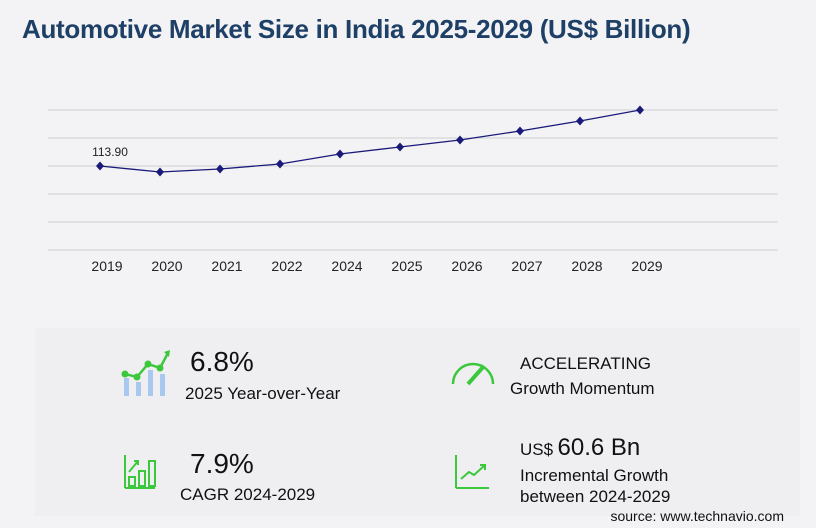 The width and height of the screenshot is (816, 528). I want to click on incremental-label-2: between 2024-2029, so click(595, 496).